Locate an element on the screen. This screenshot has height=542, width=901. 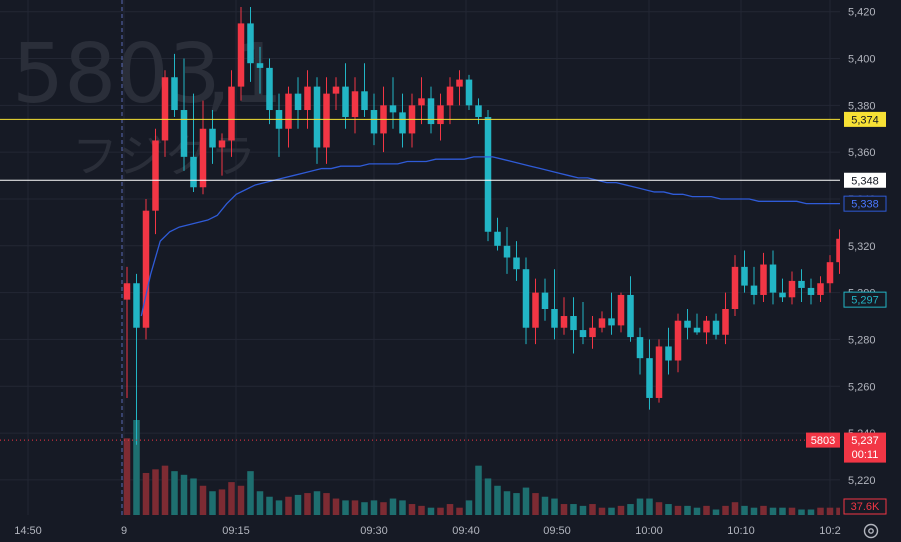
svg-text: 5,297 is located at coordinates (865, 301).